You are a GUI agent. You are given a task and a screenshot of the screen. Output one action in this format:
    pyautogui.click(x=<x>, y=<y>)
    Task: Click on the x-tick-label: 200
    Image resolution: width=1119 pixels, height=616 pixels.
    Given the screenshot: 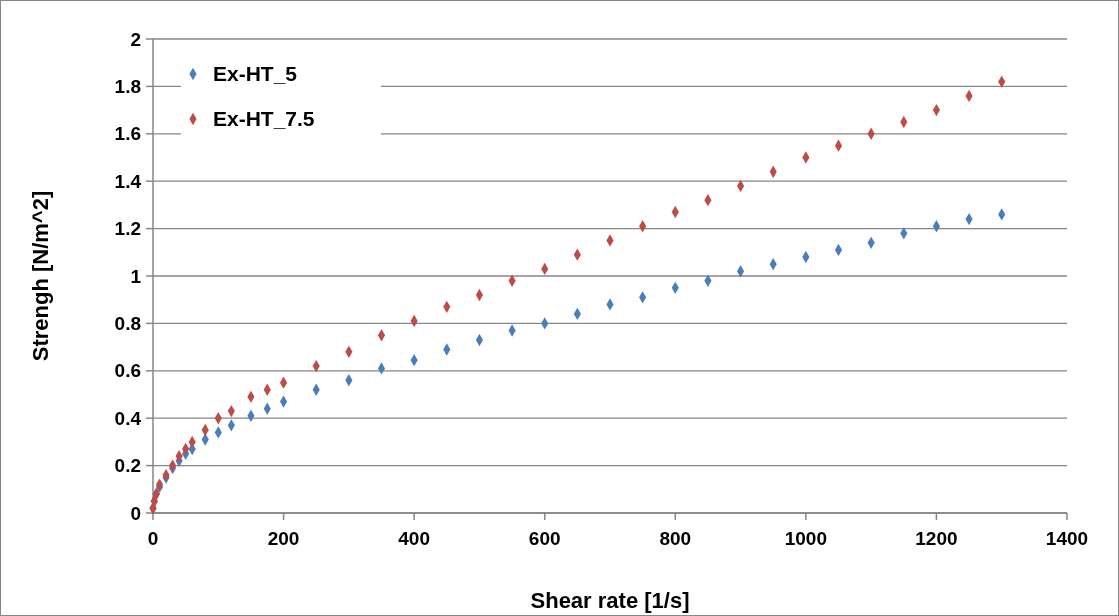 What is the action you would take?
    pyautogui.click(x=283, y=538)
    